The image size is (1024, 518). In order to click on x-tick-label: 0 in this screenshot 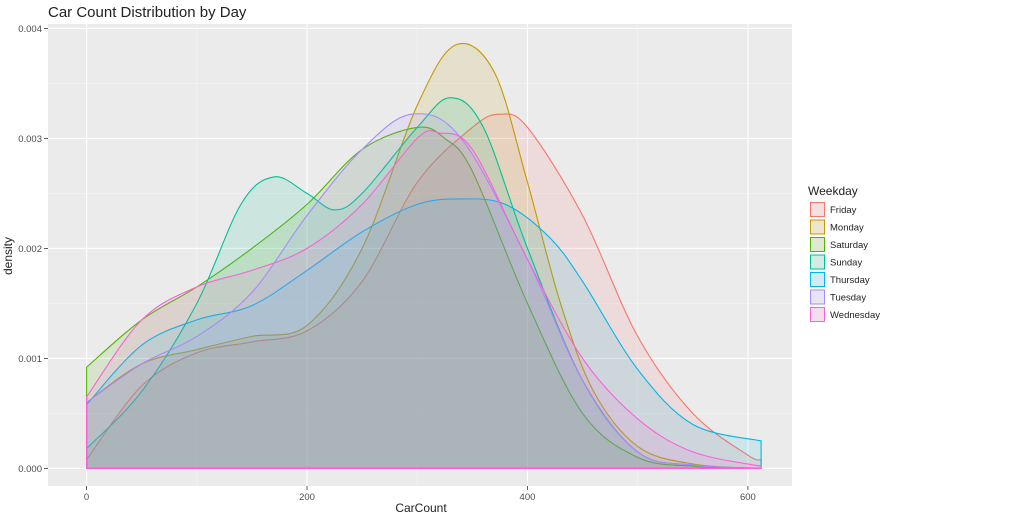, I will do `click(86, 497)`.